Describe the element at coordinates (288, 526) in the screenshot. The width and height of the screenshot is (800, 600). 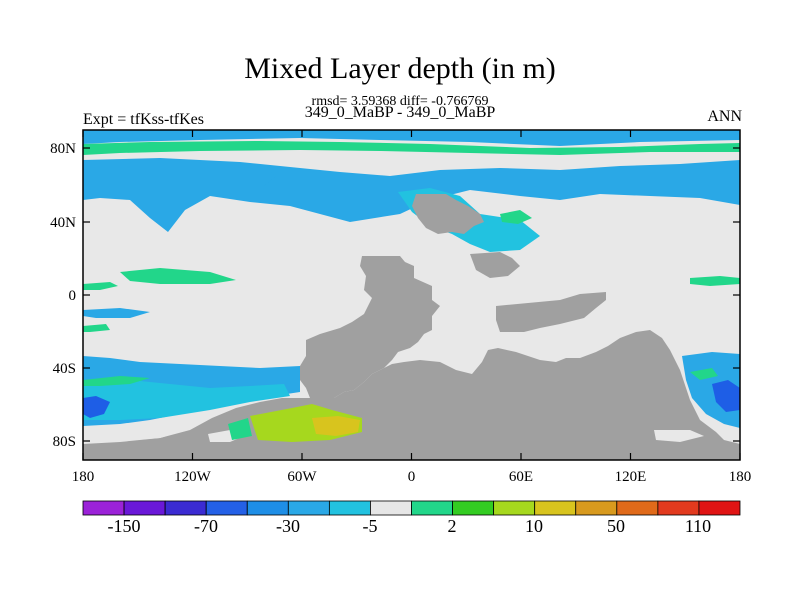
I see `colorbar-label: -30` at that location.